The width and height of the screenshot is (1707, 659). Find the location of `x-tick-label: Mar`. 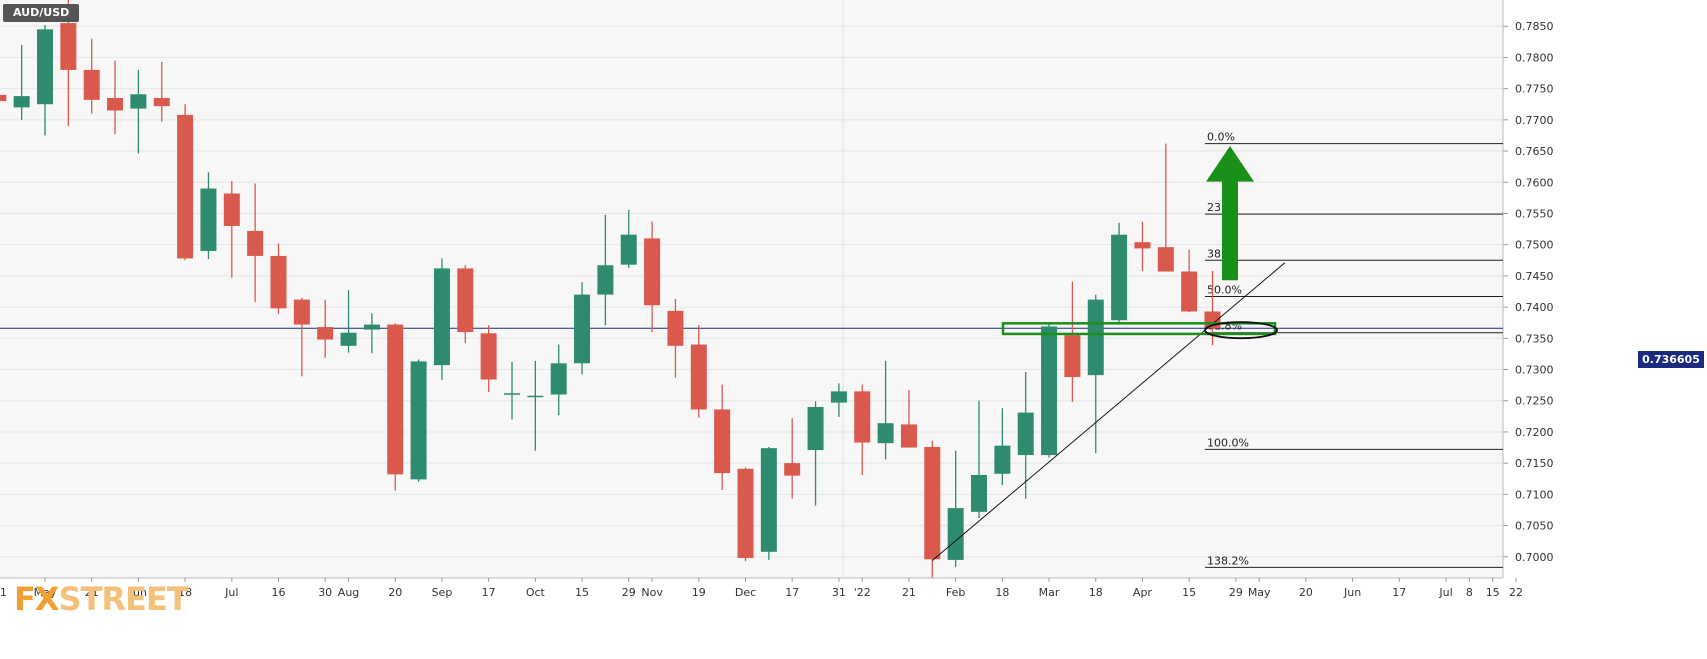

x-tick-label: Mar is located at coordinates (1049, 592).